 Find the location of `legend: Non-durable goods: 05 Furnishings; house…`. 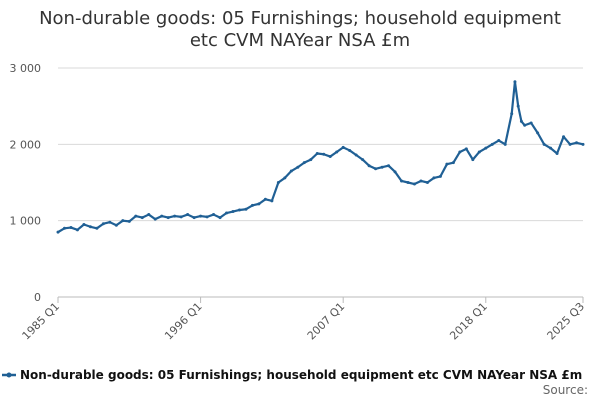

legend: Non-durable goods: 05 Furnishings; house… is located at coordinates (292, 375).